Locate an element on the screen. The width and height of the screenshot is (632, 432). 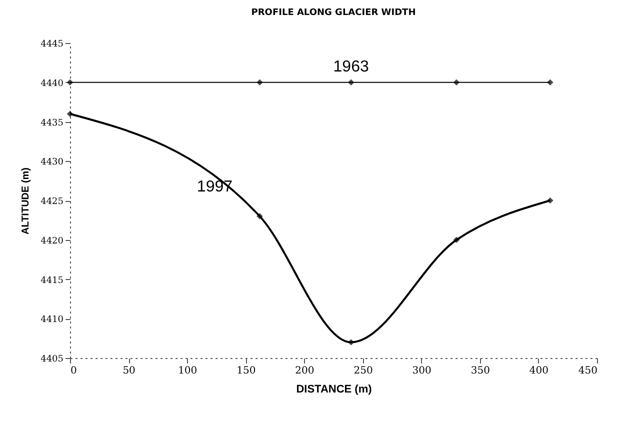
series-label: 1963 is located at coordinates (351, 67).